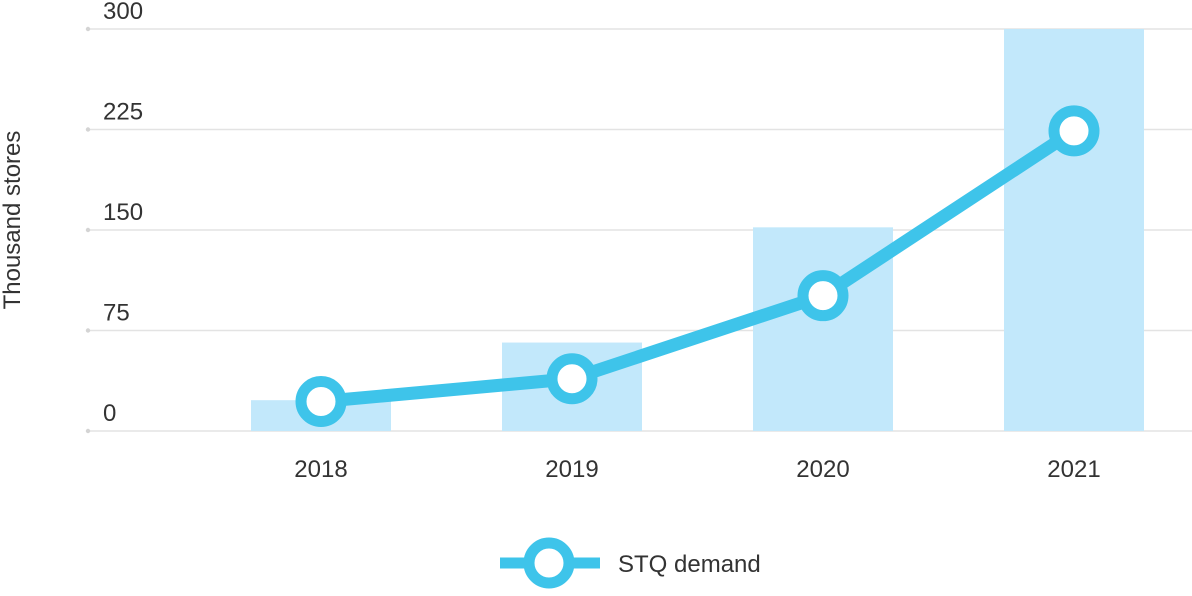 This screenshot has height=596, width=1192. Describe the element at coordinates (116, 313) in the screenshot. I see `y-tick-label: 75` at that location.